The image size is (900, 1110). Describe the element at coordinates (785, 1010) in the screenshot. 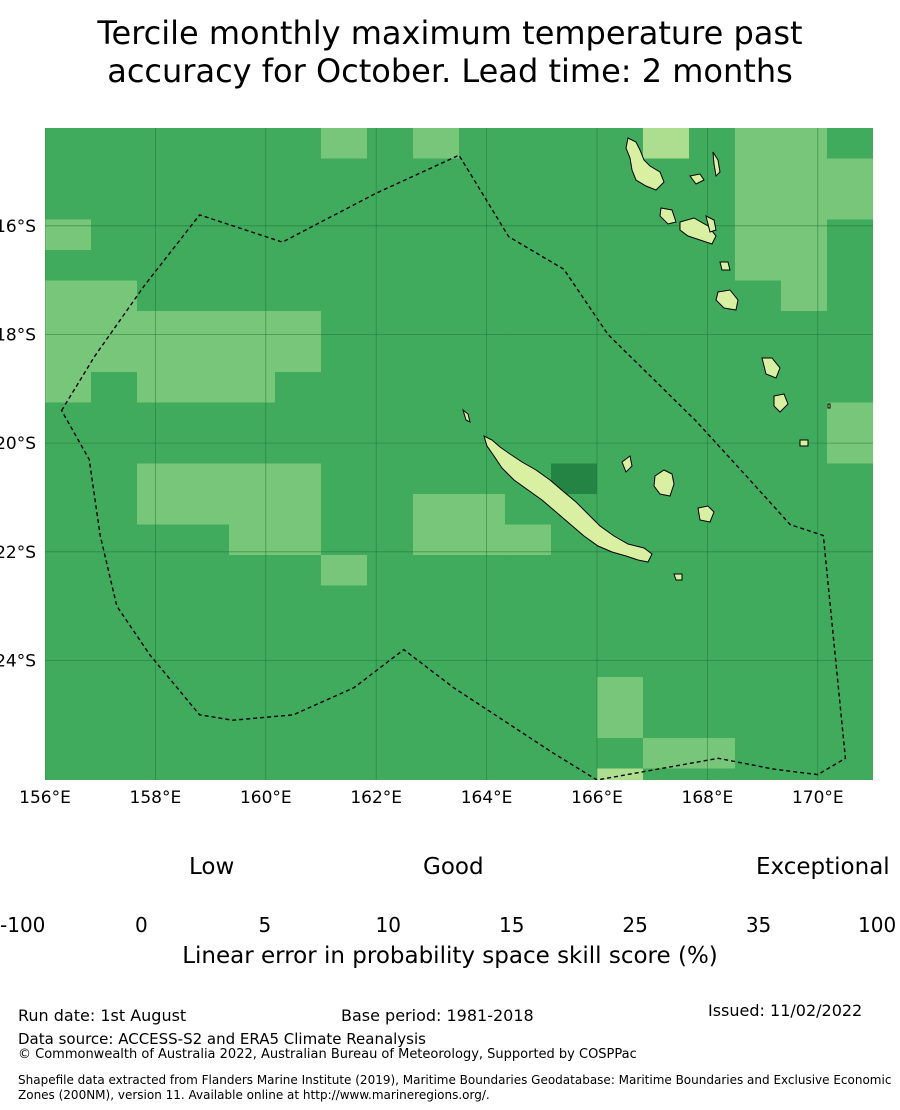

I see `issued-date: Issued: 11/02/2022` at that location.